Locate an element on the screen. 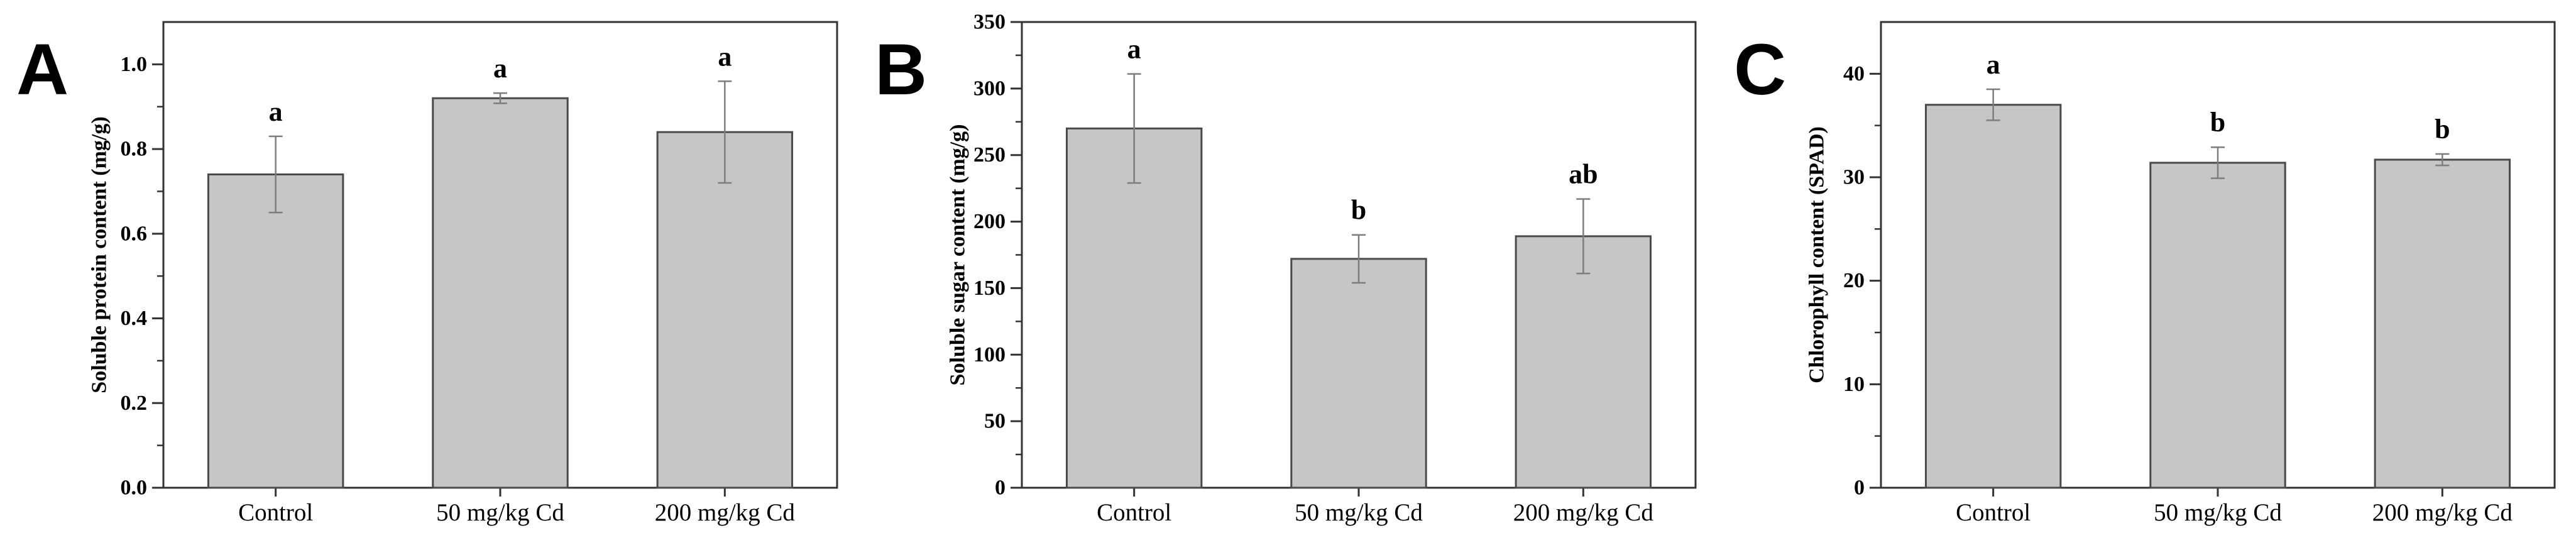 The width and height of the screenshot is (2576, 533). y-tick-label: 0.8 is located at coordinates (134, 149).